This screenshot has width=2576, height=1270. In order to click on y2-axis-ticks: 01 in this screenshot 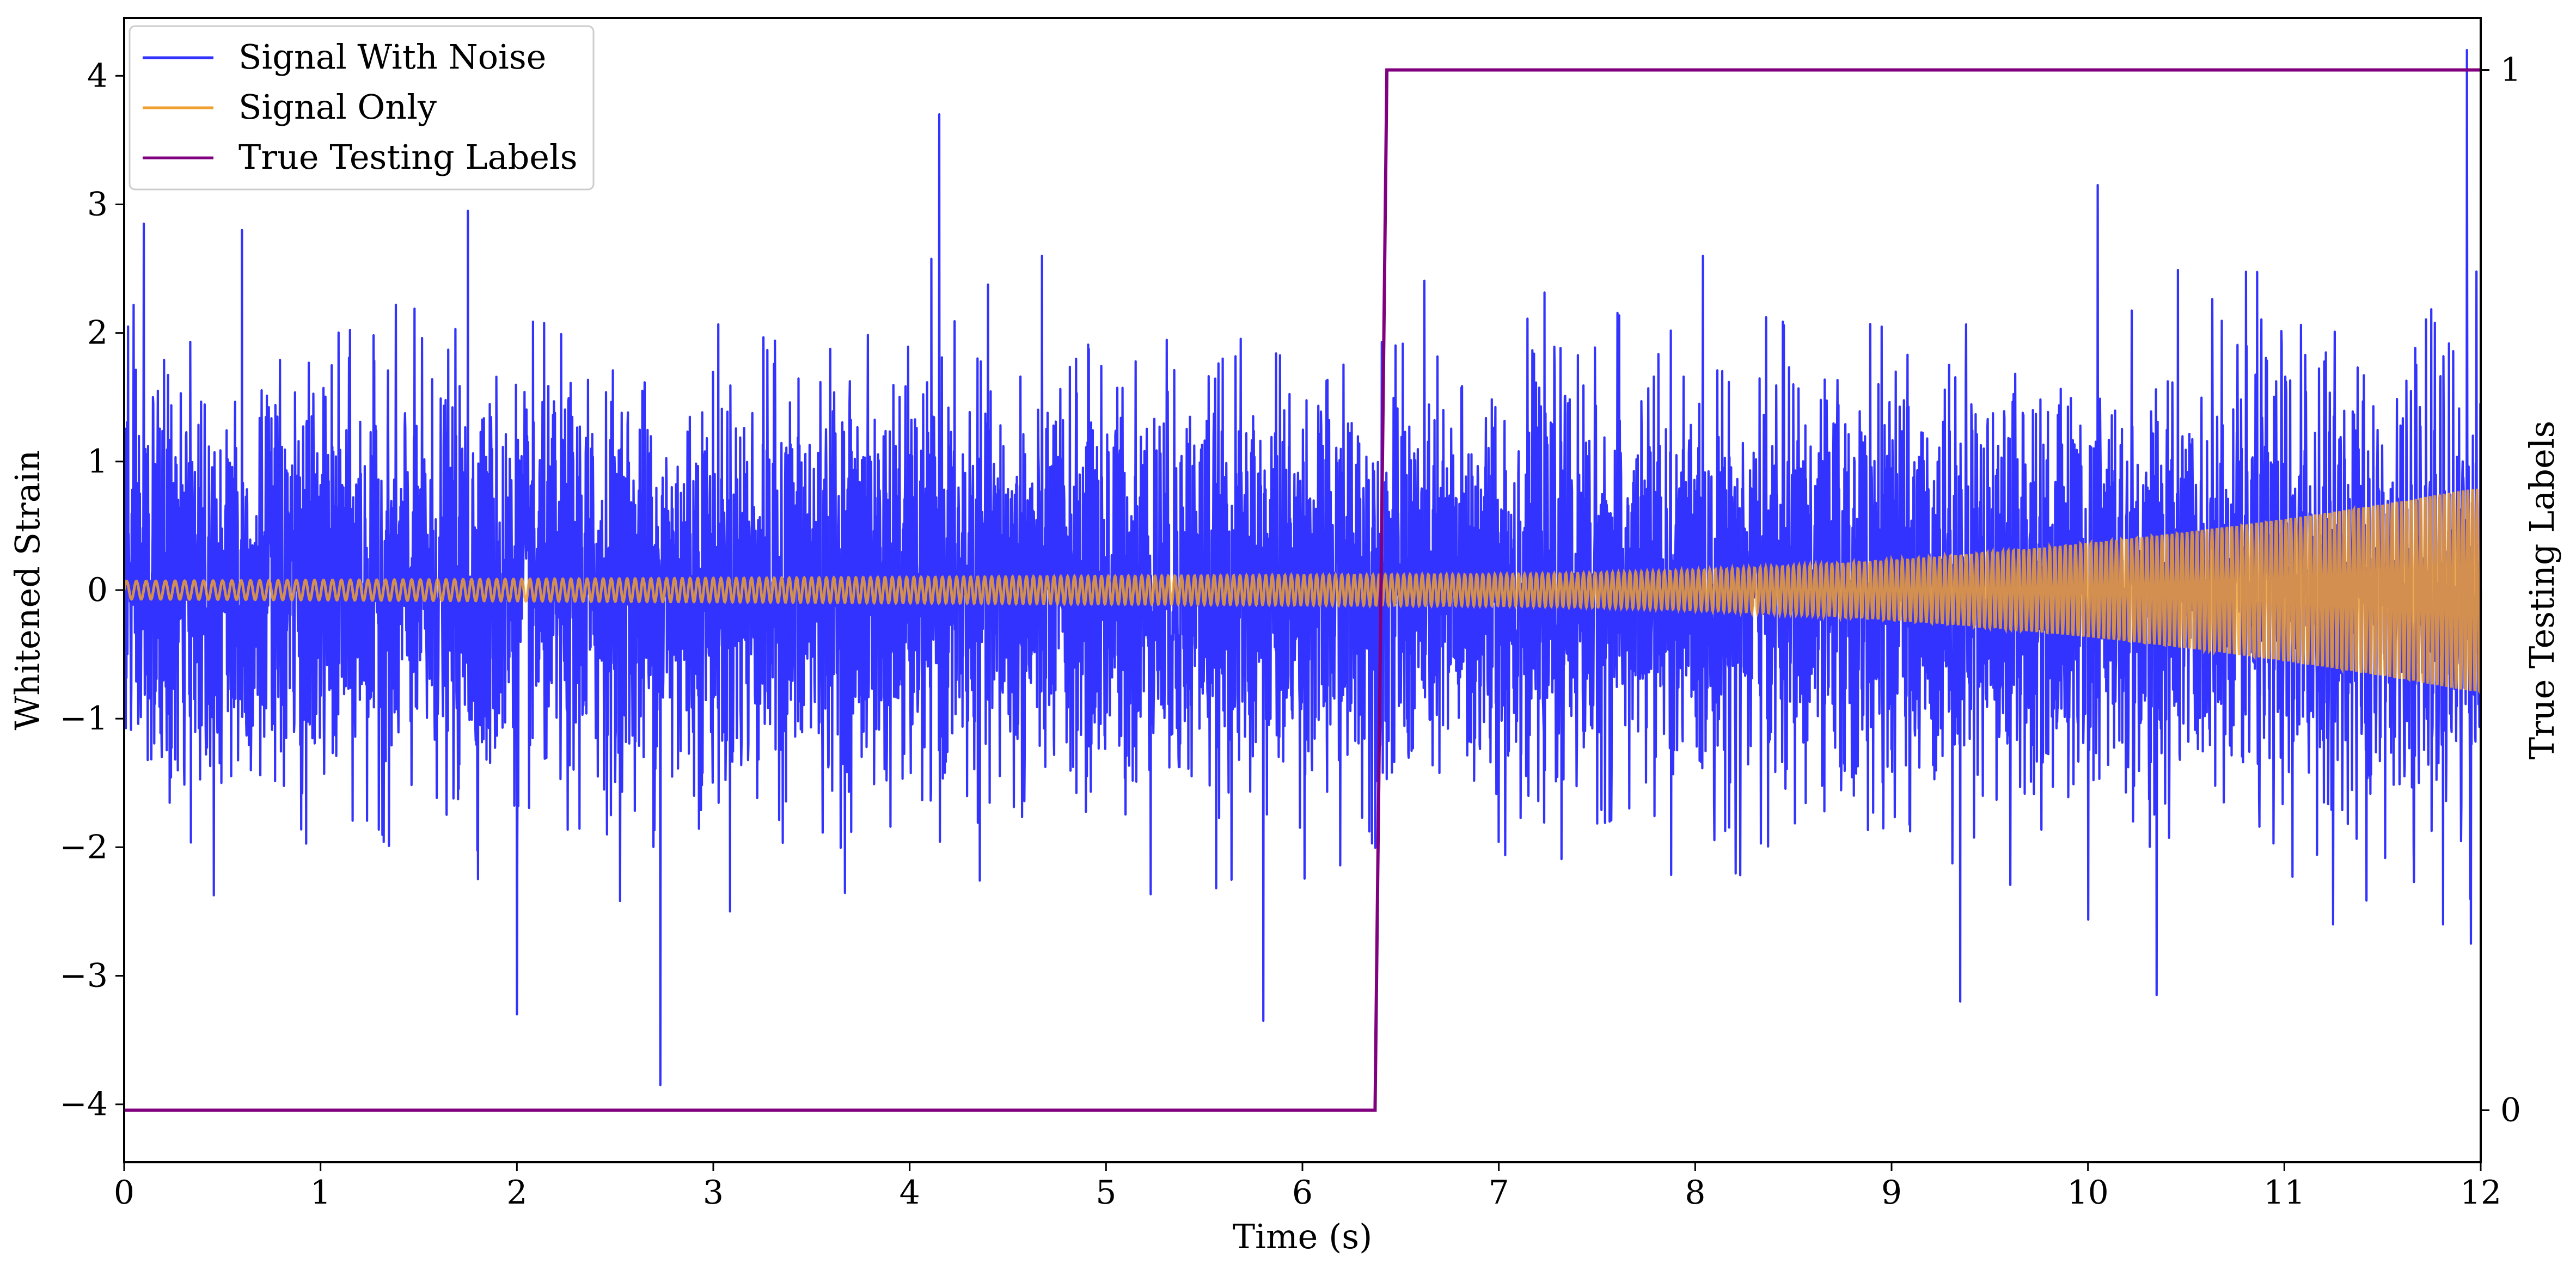, I will do `click(2501, 590)`.